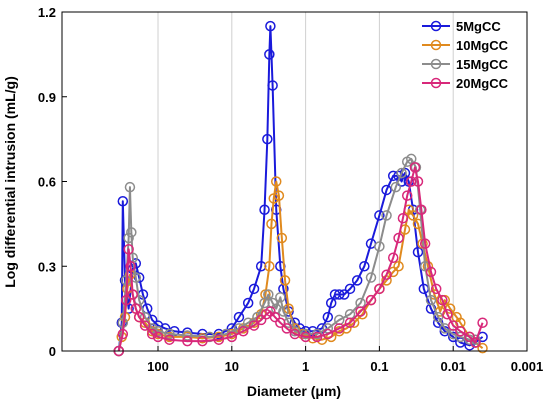 The image size is (550, 406). Describe the element at coordinates (158, 366) in the screenshot. I see `x-tick-label: 100` at that location.